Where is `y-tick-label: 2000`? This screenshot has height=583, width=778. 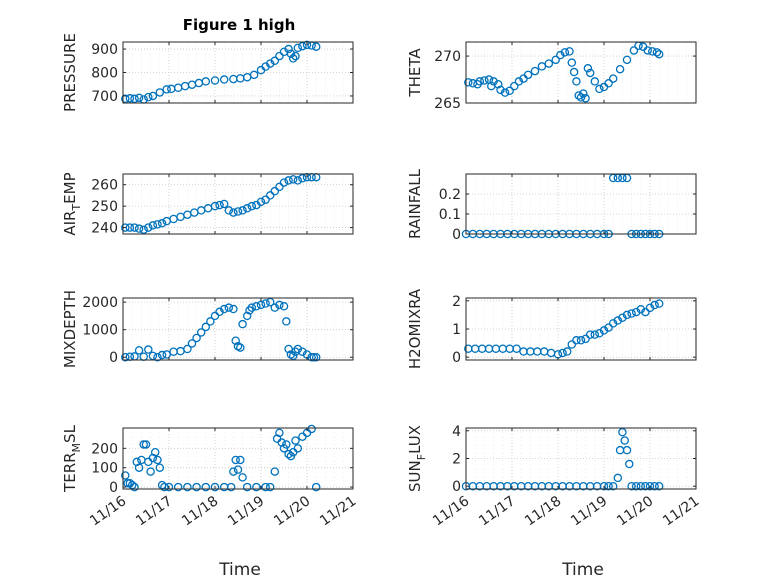 y-tick-label: 2000 is located at coordinates (100, 303).